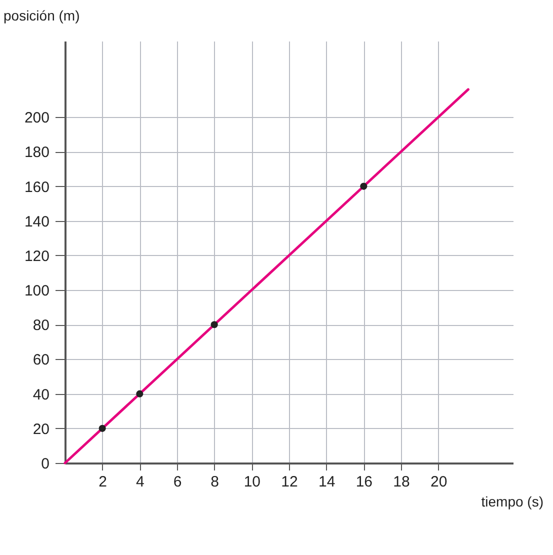  Describe the element at coordinates (177, 482) in the screenshot. I see `x-tick-label: 6` at that location.